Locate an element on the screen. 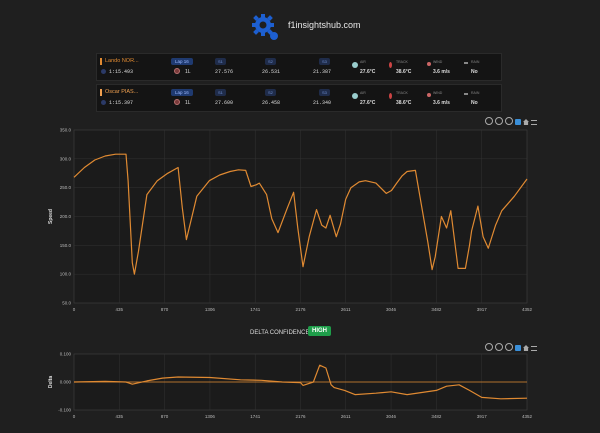 The width and height of the screenshot is (600, 433). y-axis-label: Speed is located at coordinates (51, 216).